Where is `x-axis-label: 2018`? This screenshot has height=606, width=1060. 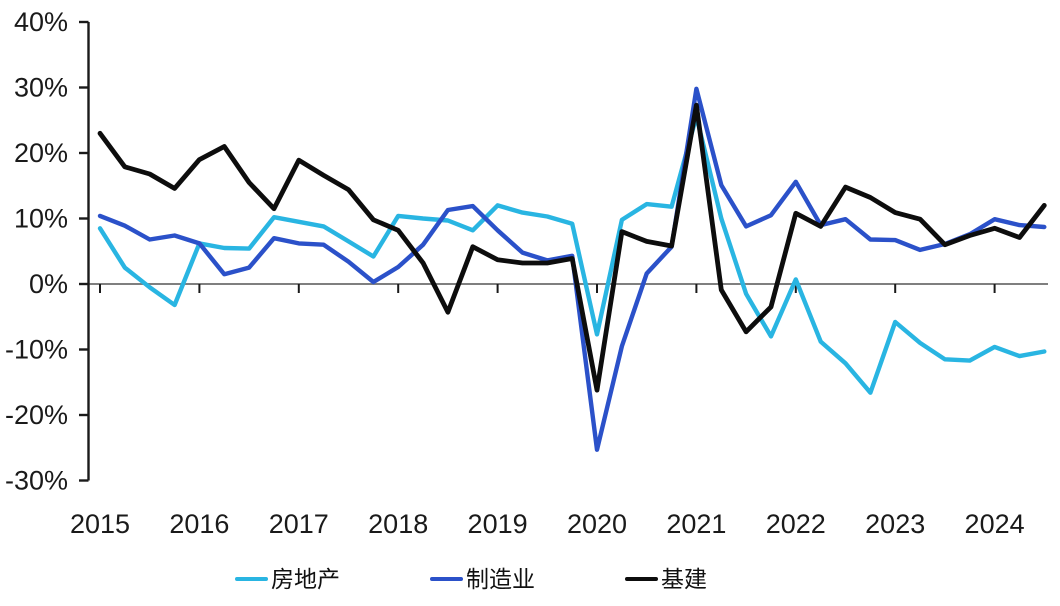 x-axis-label: 2018 is located at coordinates (398, 524).